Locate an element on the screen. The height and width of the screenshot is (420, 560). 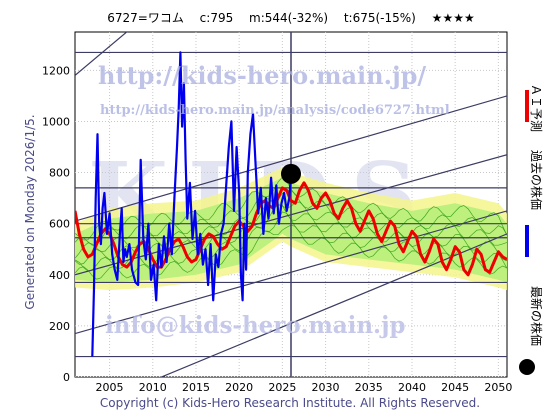
latest-price-dot is located at coordinates (291, 173).